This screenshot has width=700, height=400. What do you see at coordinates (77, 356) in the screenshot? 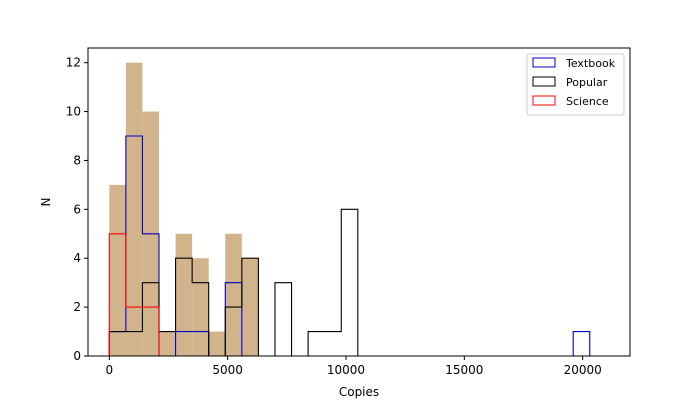
I see `y-tick-label: 0` at bounding box center [77, 356].